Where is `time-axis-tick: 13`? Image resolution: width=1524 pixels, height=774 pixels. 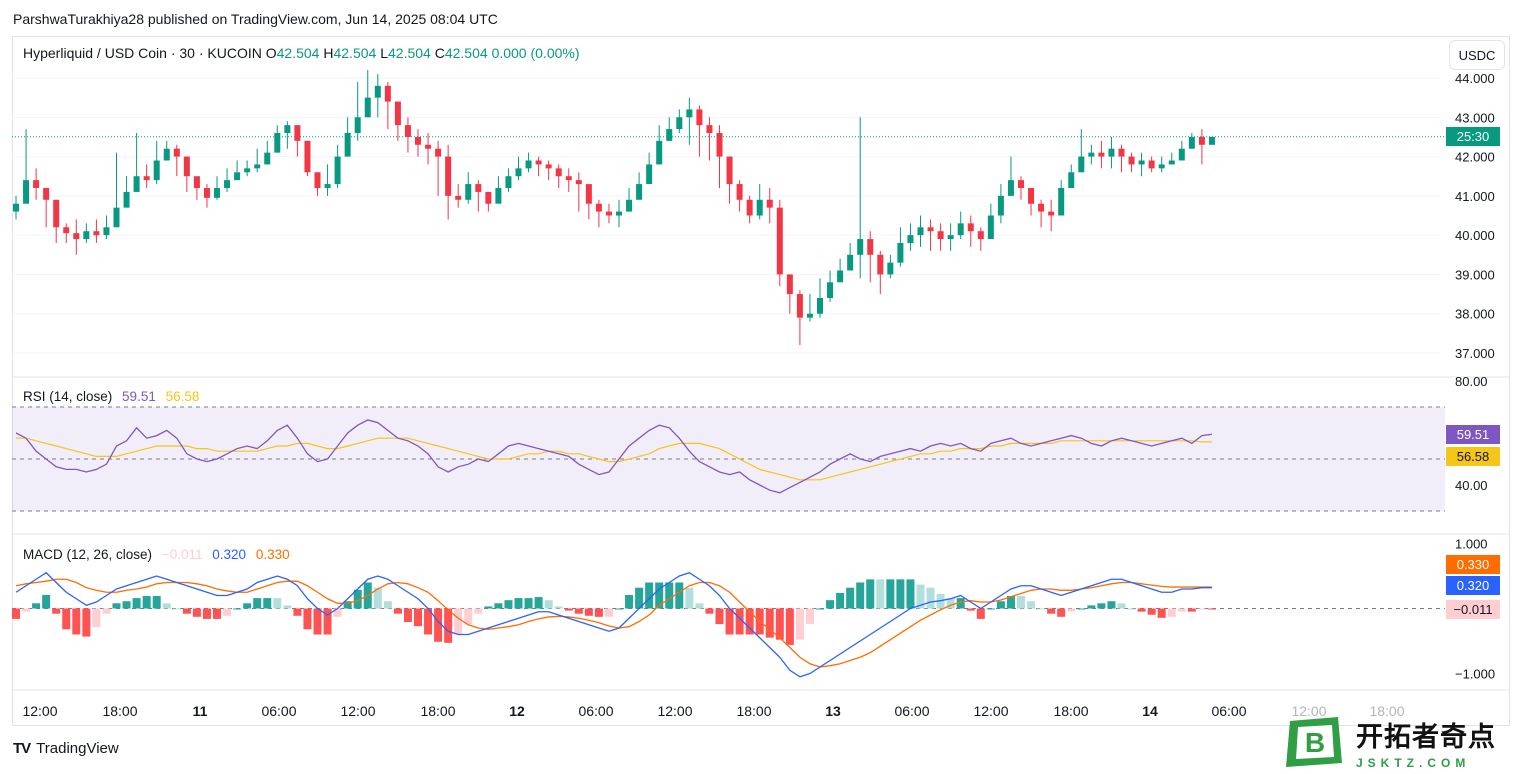
time-axis-tick: 13 is located at coordinates (833, 711).